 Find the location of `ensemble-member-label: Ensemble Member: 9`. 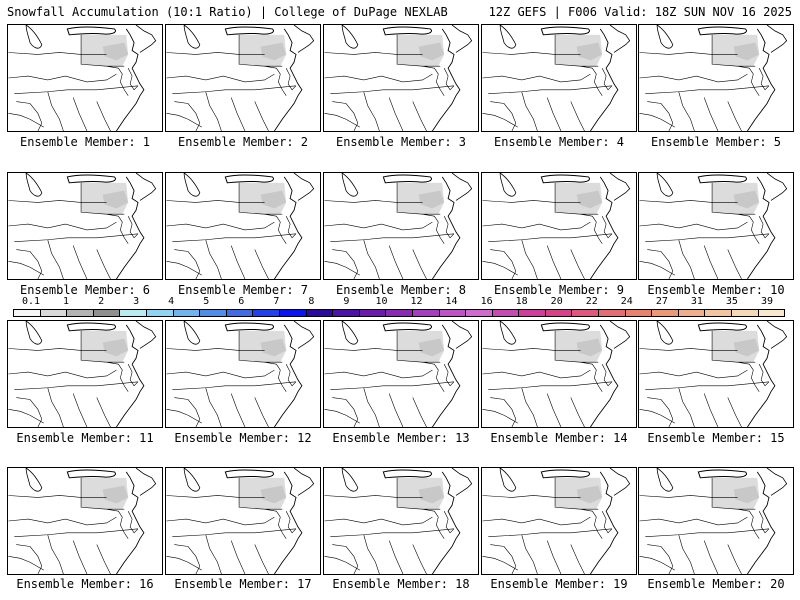

ensemble-member-label: Ensemble Member: 9 is located at coordinates (559, 290).